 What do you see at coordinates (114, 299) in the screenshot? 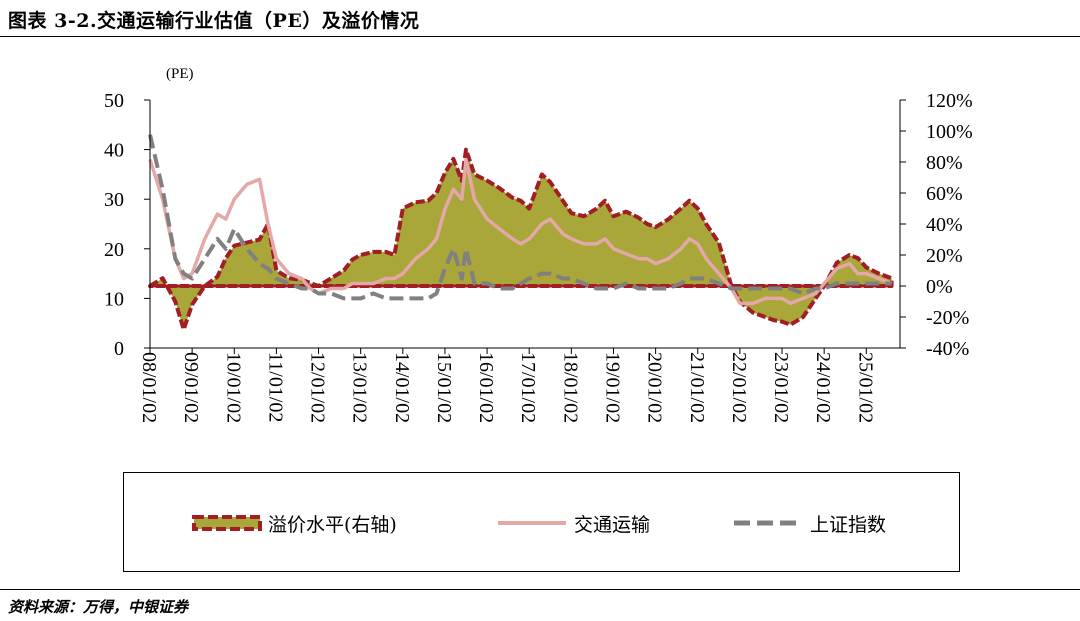
I see `left-tick-label: 10` at bounding box center [114, 299].